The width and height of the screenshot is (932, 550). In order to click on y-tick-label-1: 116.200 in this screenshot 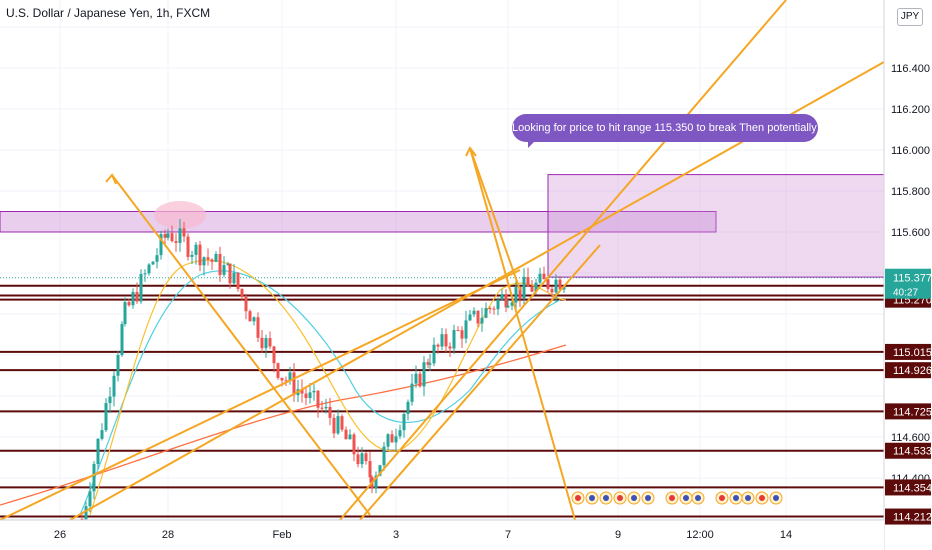, I will do `click(910, 110)`.